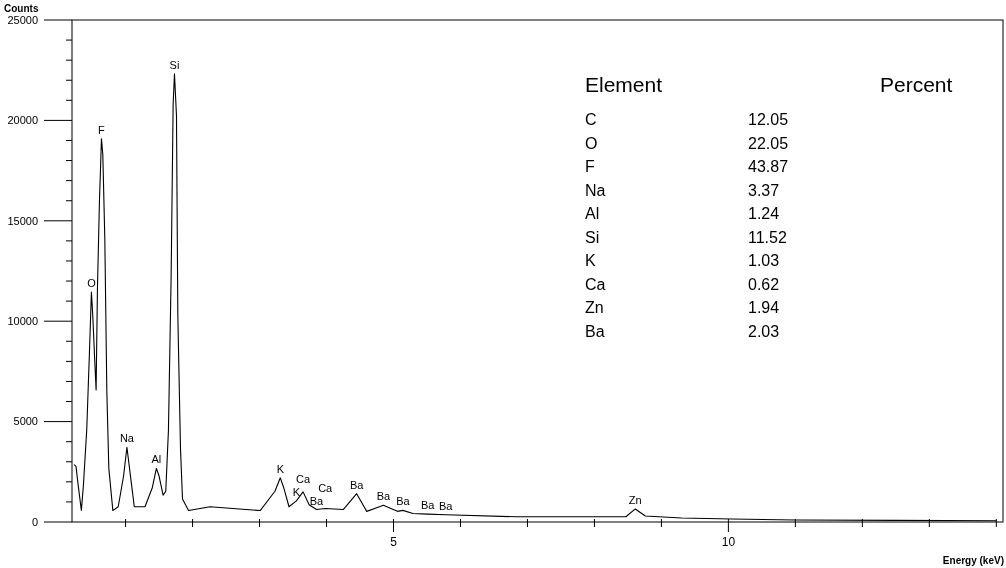 This screenshot has width=1006, height=568. What do you see at coordinates (34, 521) in the screenshot?
I see `y-tick-label: 0` at bounding box center [34, 521].